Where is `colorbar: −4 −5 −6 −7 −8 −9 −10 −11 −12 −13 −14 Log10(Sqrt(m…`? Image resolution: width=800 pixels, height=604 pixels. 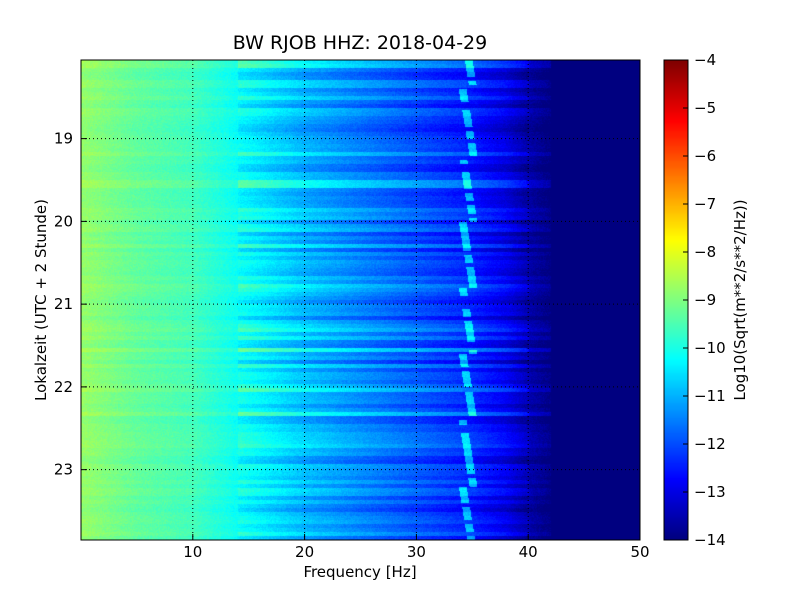 colorbar: −4 −5 −6 −7 −8 −9 −10 −11 −12 −13 −14 Log10(Sqrt(m… is located at coordinates (706, 300).